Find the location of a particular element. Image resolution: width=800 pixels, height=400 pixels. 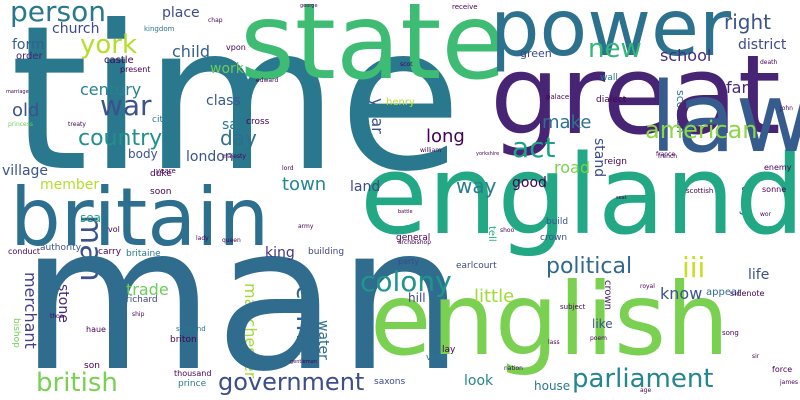

cloud-word: form is located at coordinates (28, 45).